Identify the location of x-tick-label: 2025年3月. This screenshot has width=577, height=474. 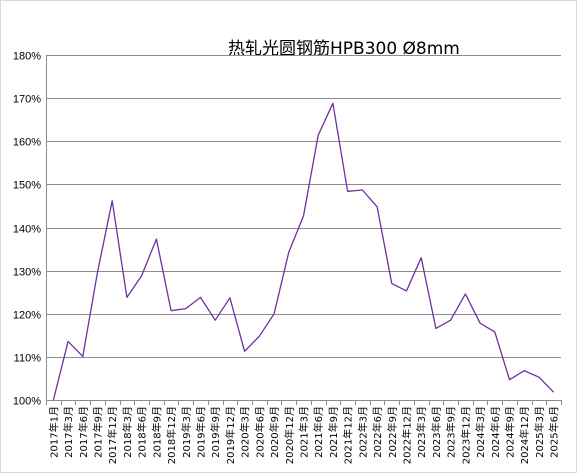
(539, 432).